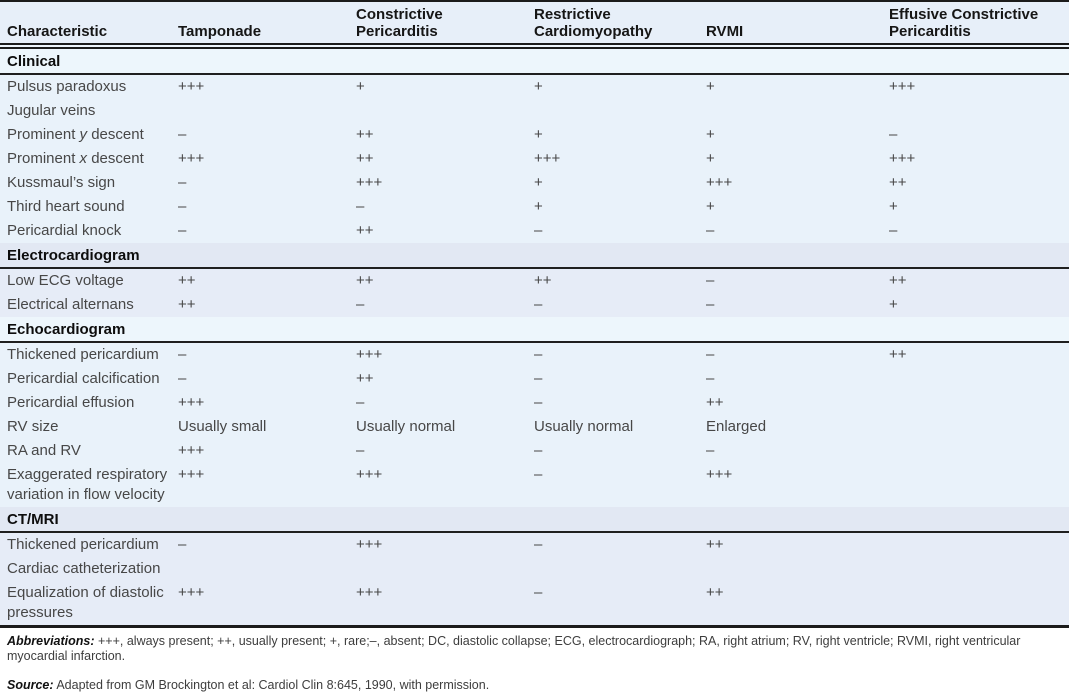  What do you see at coordinates (736, 426) in the screenshot?
I see `cell: Enlarged` at bounding box center [736, 426].